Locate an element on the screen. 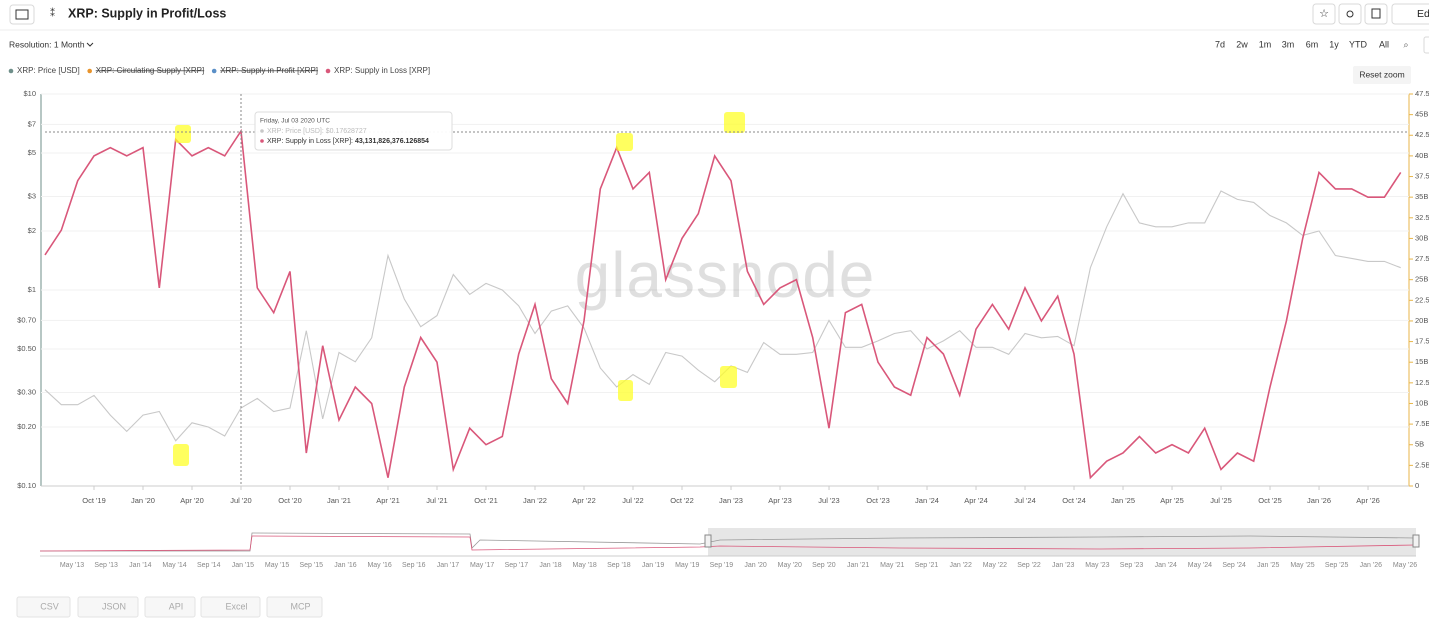 The height and width of the screenshot is (621, 1429). legend-label: XRP: Price [USD] is located at coordinates (48, 70).